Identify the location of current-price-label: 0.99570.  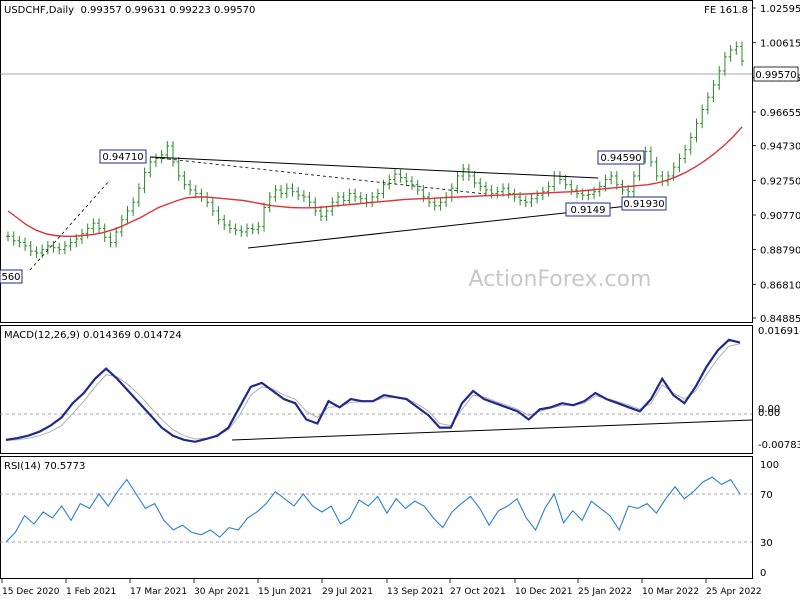
(775, 75).